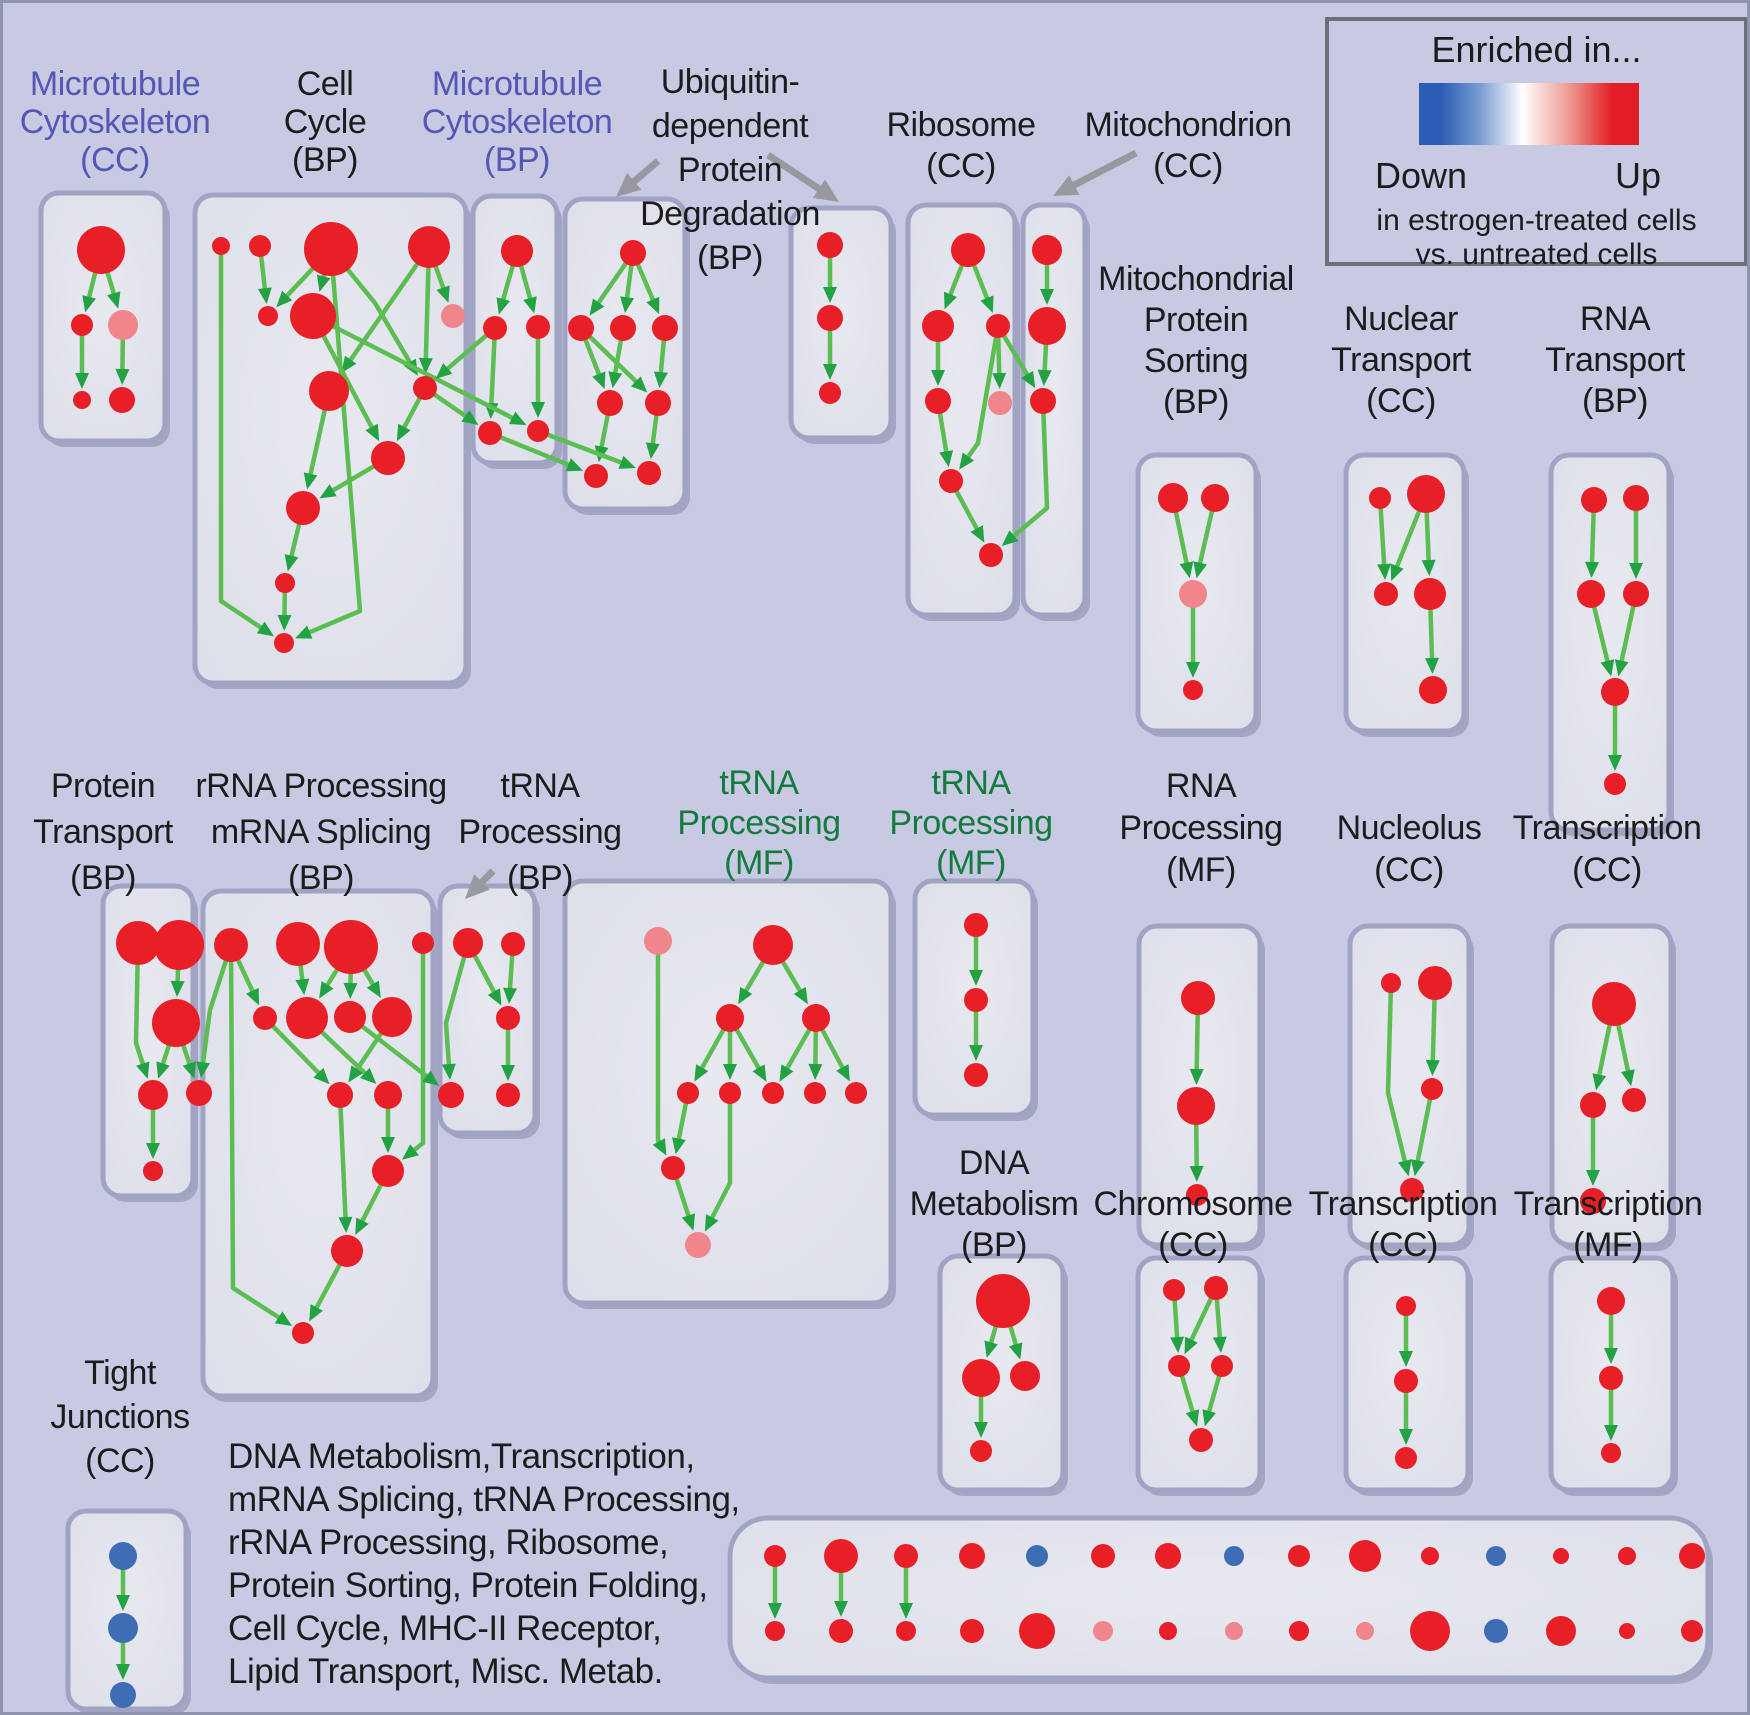 The image size is (1750, 1715). What do you see at coordinates (1188, 125) in the screenshot?
I see `cluster-label-line: Mitochondrion` at bounding box center [1188, 125].